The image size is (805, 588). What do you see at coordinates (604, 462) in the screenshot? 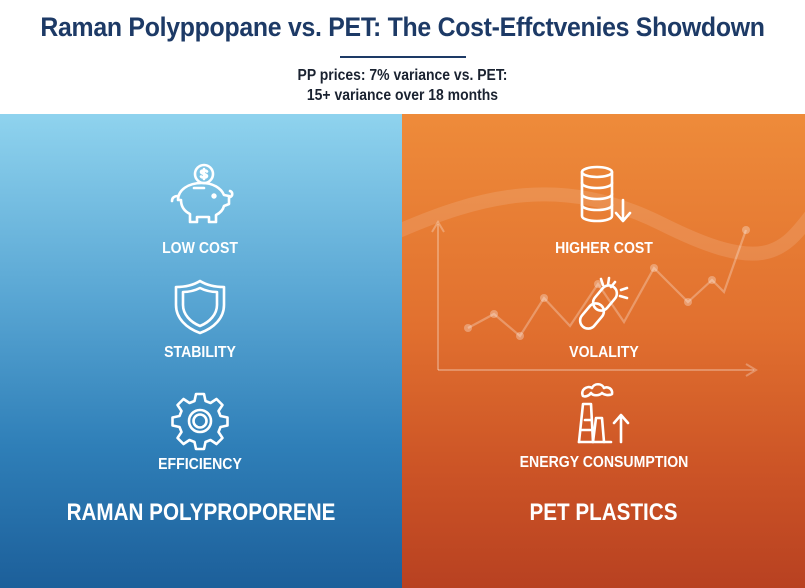
I see `energy-consumption-label: ENERGY CONSUMPTION` at bounding box center [604, 462].